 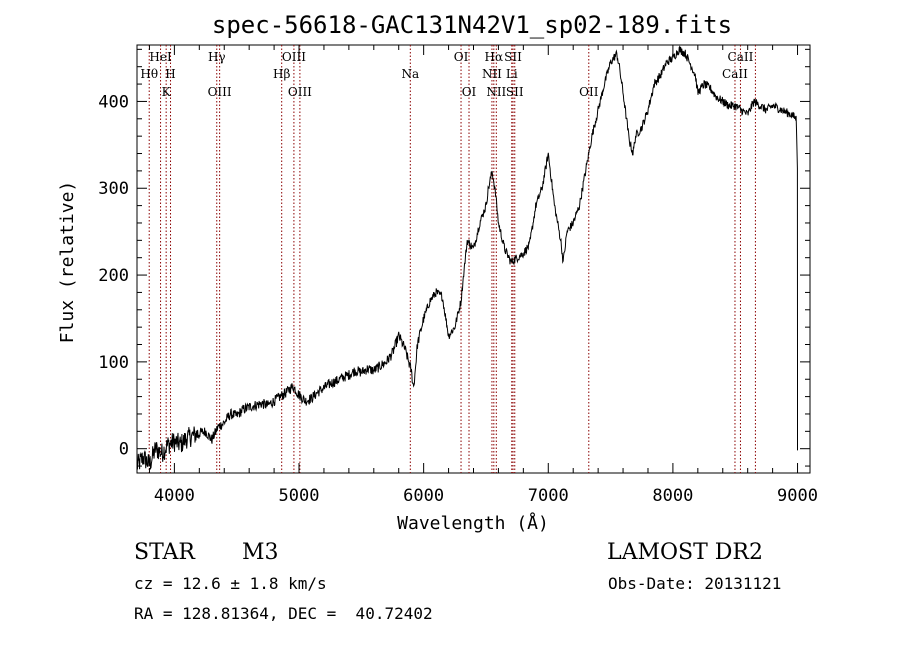 I want to click on line-label-17: SII, so click(x=515, y=92).